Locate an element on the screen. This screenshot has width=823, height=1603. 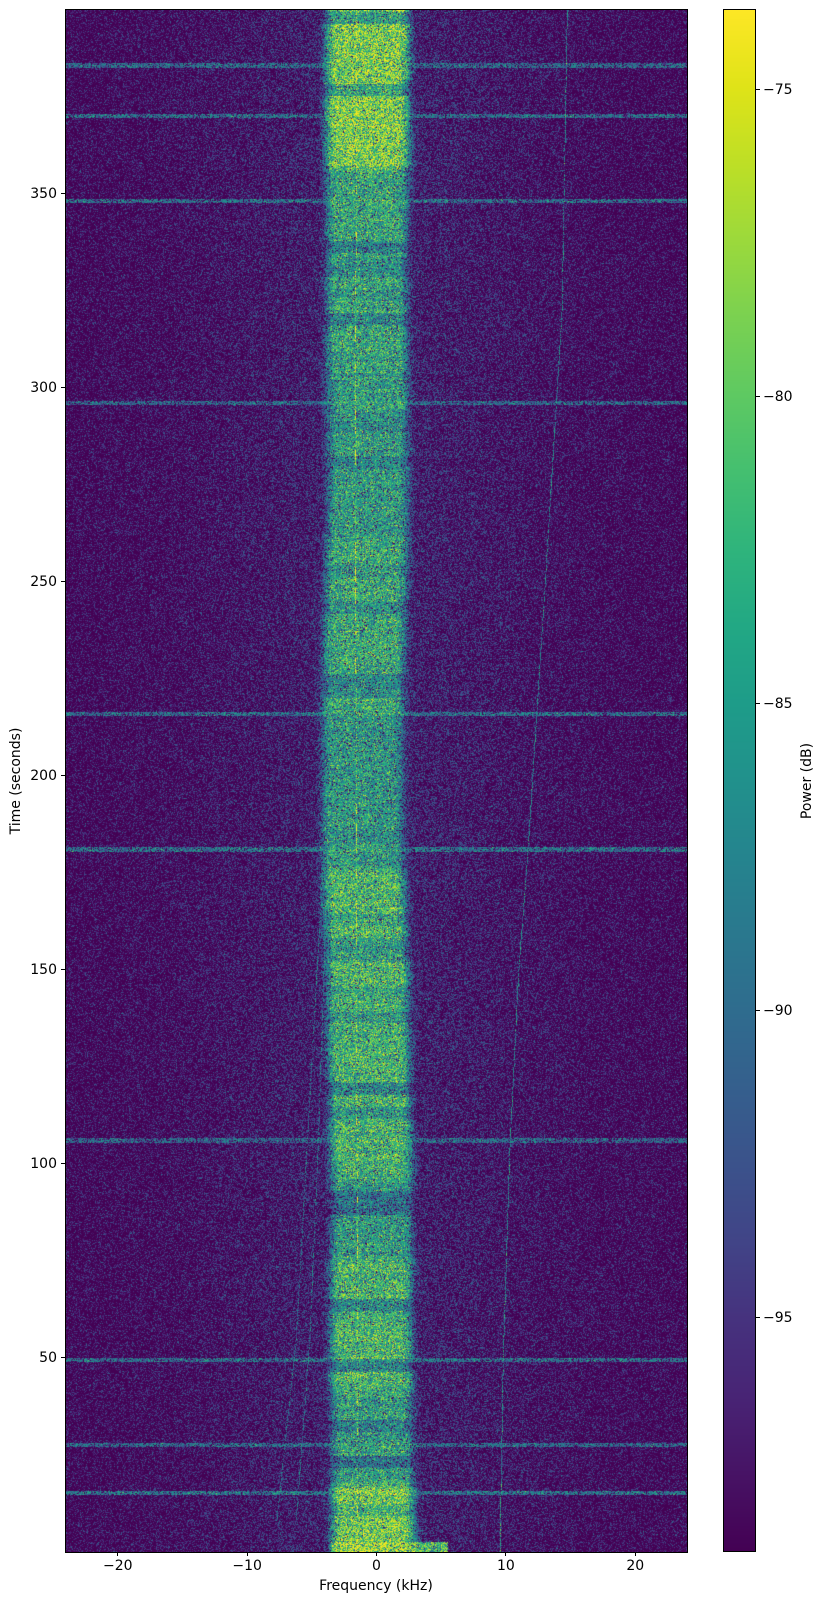
y-tick-label: 350 is located at coordinates (43, 193).